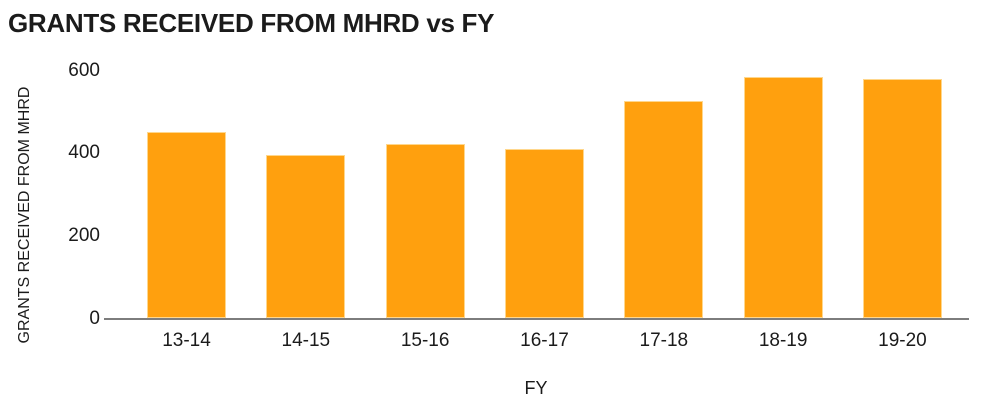 This screenshot has height=412, width=983. What do you see at coordinates (94, 318) in the screenshot?
I see `y-tick-label: 0` at bounding box center [94, 318].